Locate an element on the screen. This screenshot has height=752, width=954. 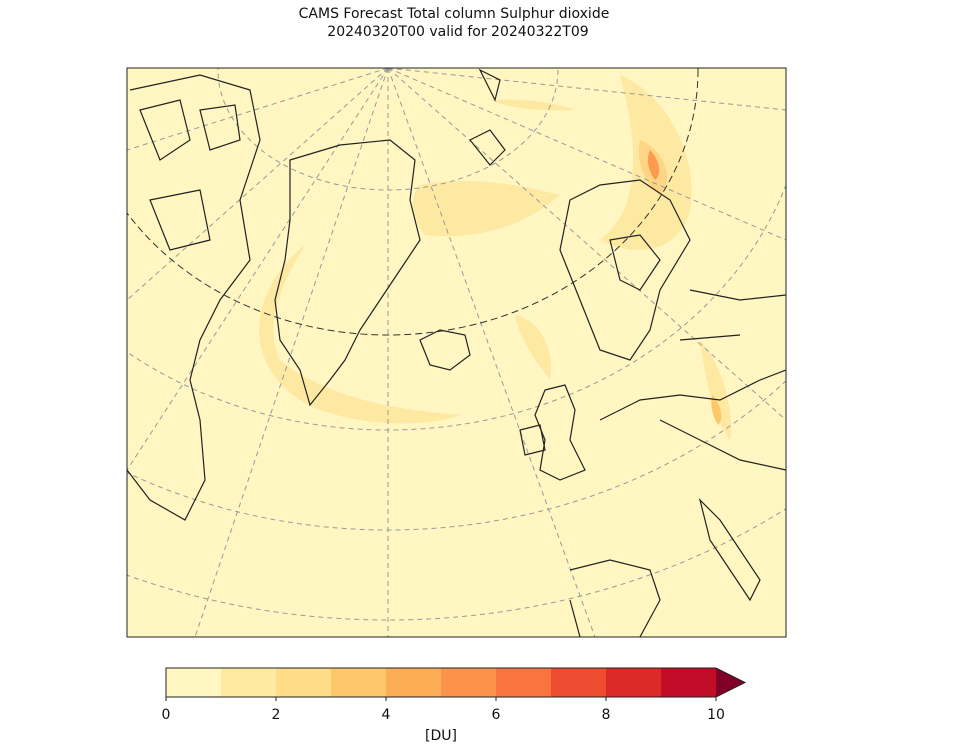
colorbar-tick-label: 4 is located at coordinates (386, 715).